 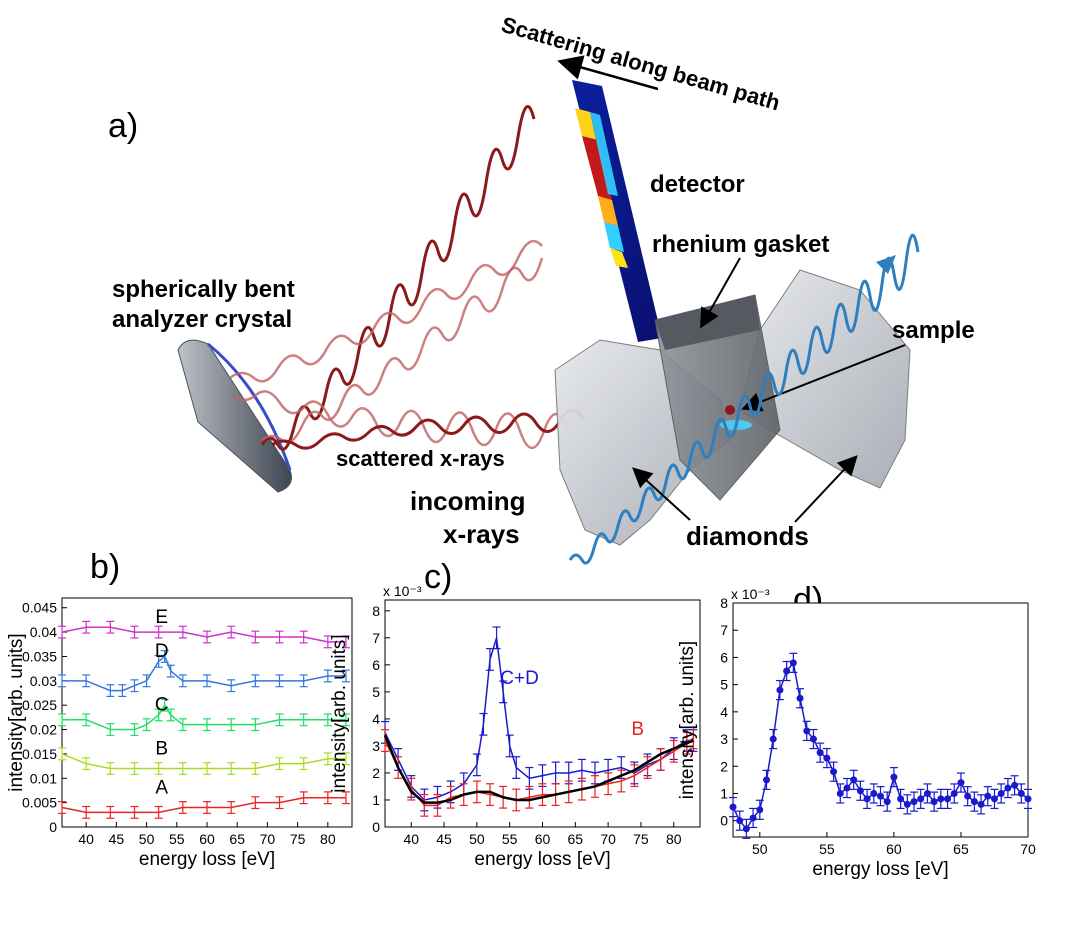 What do you see at coordinates (674, 839) in the screenshot?
I see `x-tick-label: 80` at bounding box center [674, 839].